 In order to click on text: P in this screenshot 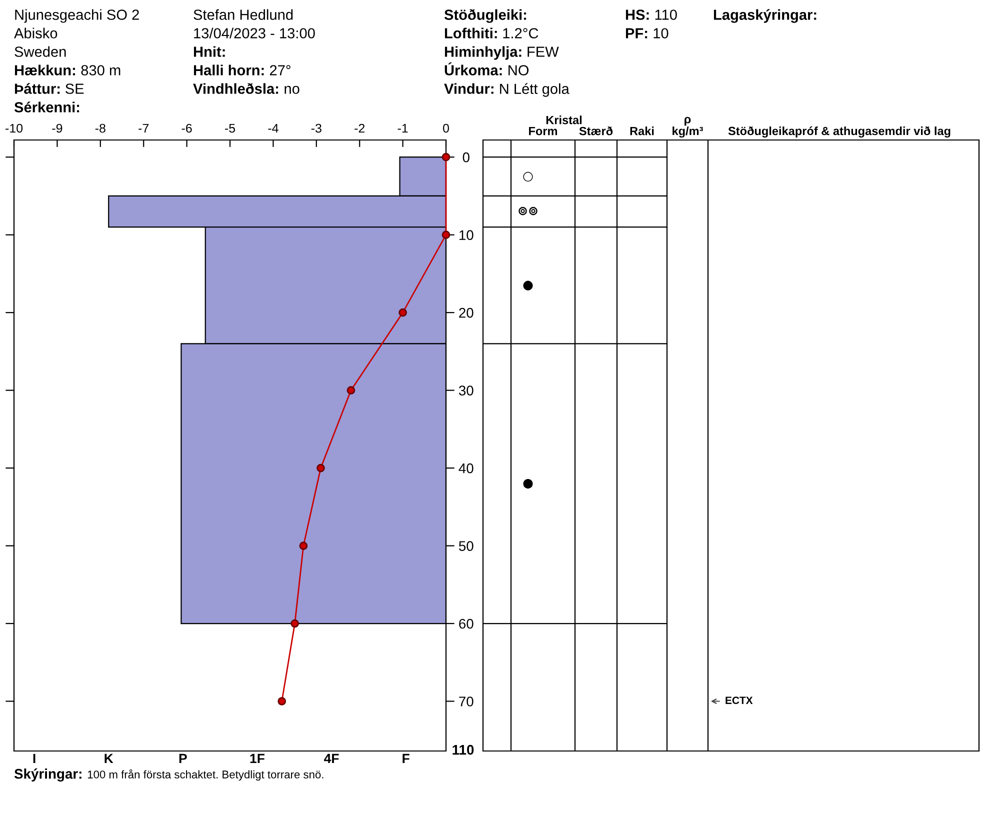, I will do `click(183, 759)`.